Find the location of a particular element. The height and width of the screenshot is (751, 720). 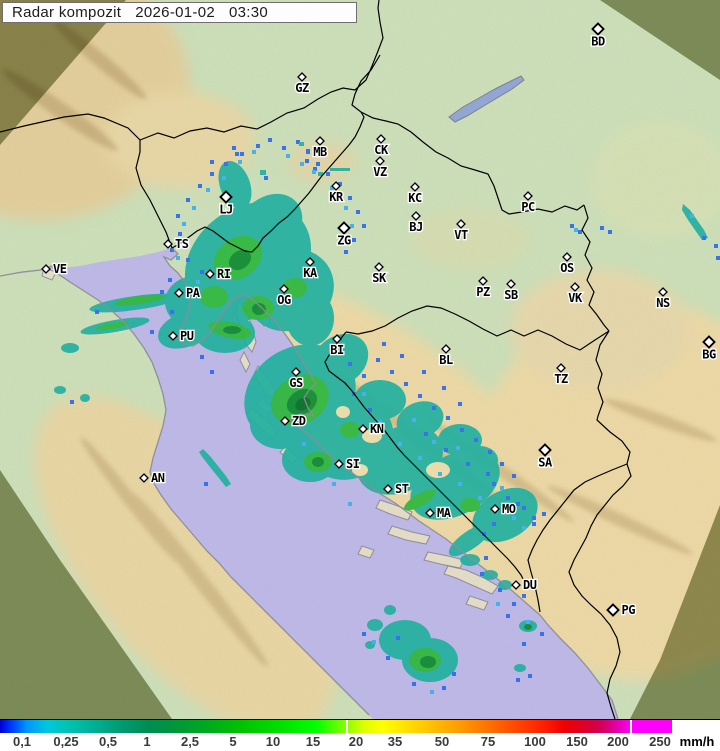

city-label-KR: KR is located at coordinates (336, 197).